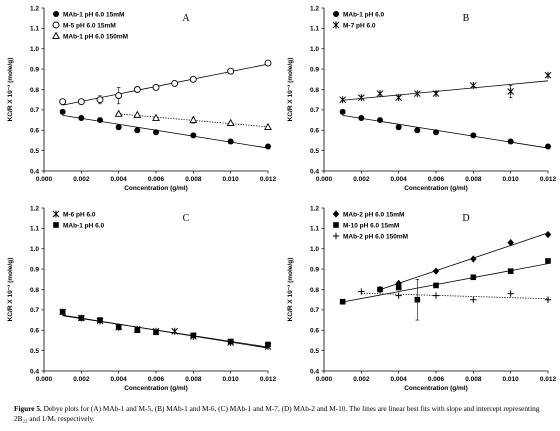 The width and height of the screenshot is (560, 431). Describe the element at coordinates (466, 18) in the screenshot. I see `panel-letter: B` at that location.